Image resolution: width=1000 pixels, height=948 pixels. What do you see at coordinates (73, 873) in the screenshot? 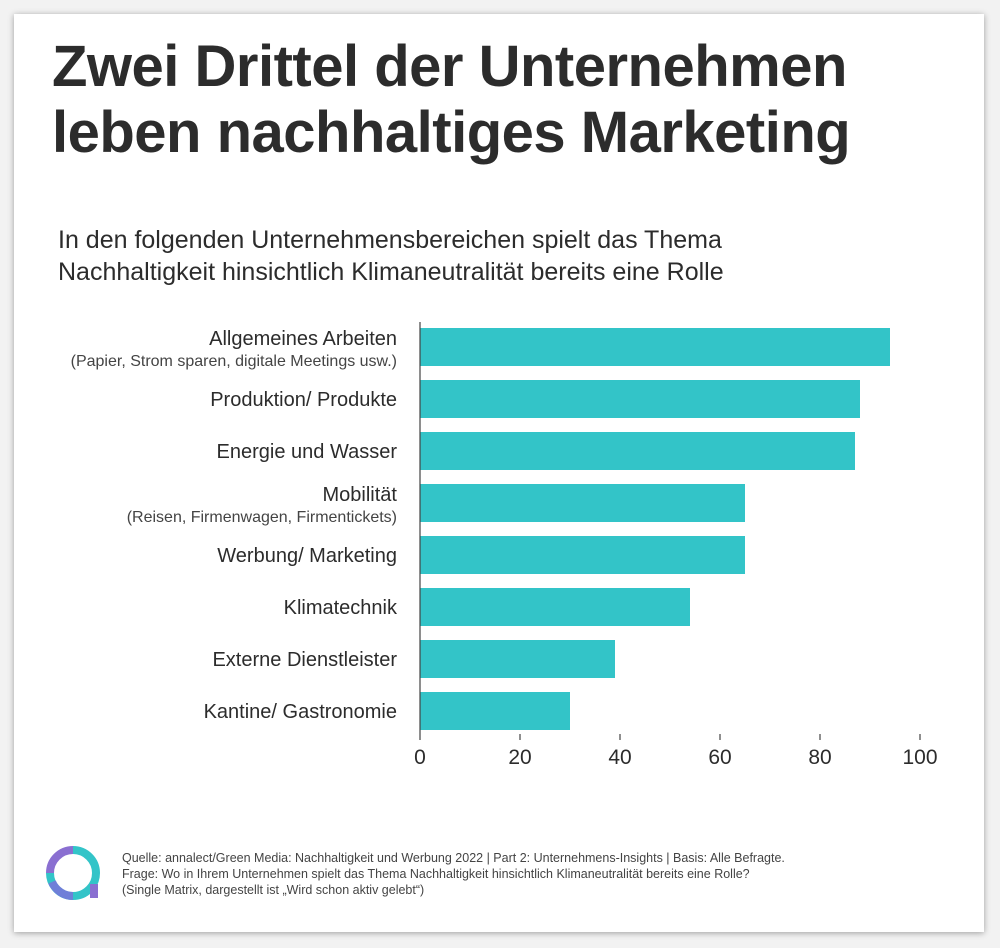
I see `annalect-logo-icon` at bounding box center [73, 873].